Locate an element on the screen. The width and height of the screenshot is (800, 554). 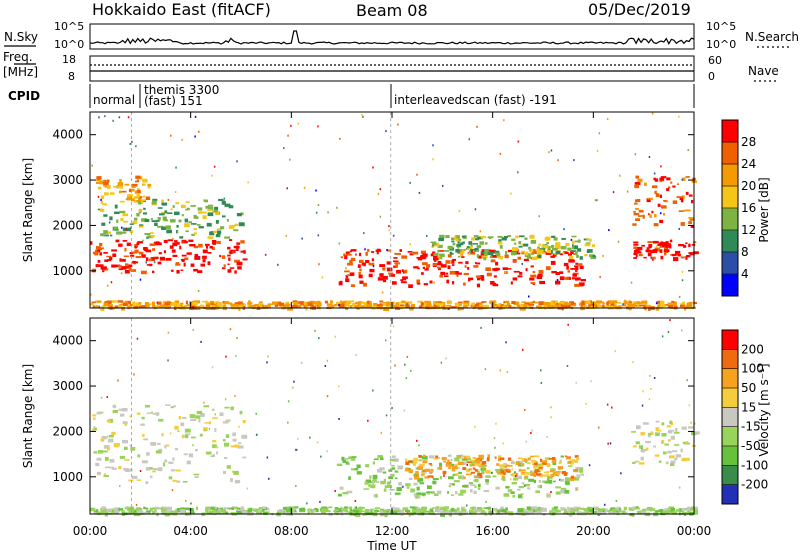
freq-label: Freq. is located at coordinates (18, 57).